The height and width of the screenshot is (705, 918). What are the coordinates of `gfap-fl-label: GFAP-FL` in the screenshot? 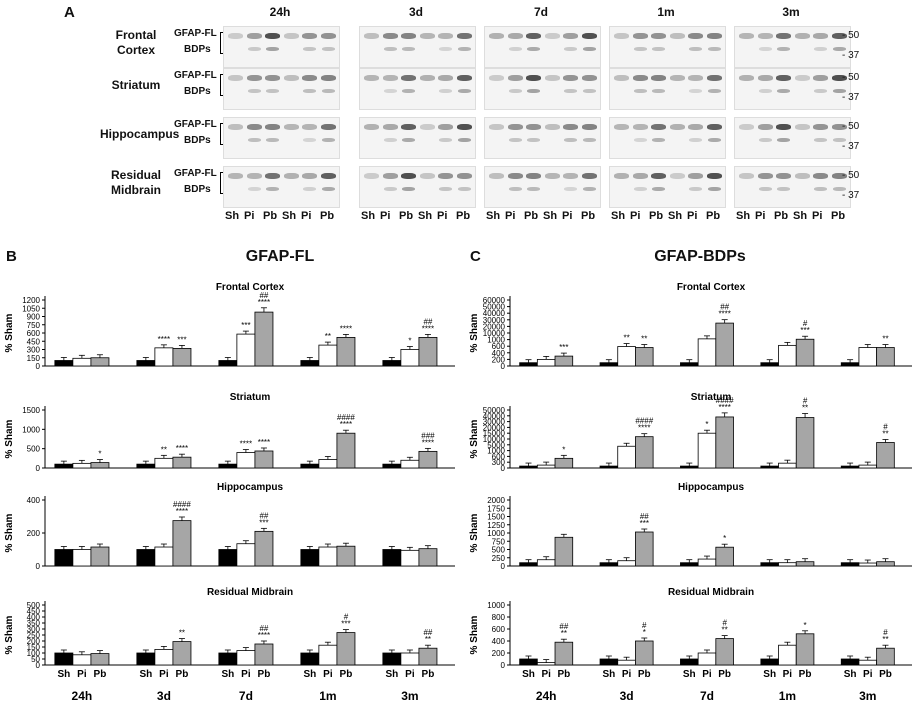 It's located at (195, 75).